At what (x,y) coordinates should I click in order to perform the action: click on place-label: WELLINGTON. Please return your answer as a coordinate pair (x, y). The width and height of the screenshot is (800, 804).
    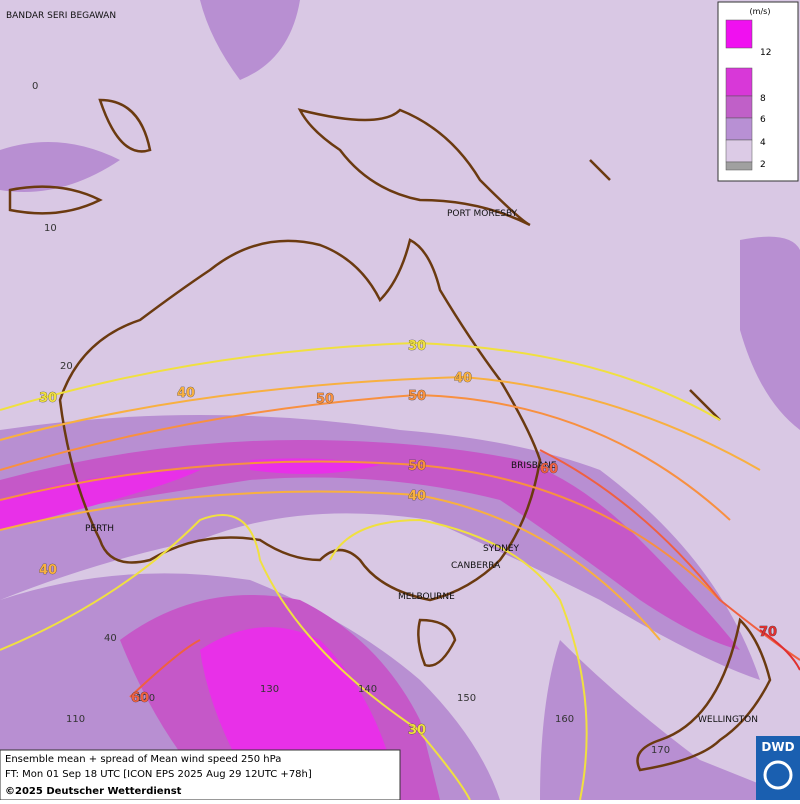
    Looking at the image, I should click on (728, 720).